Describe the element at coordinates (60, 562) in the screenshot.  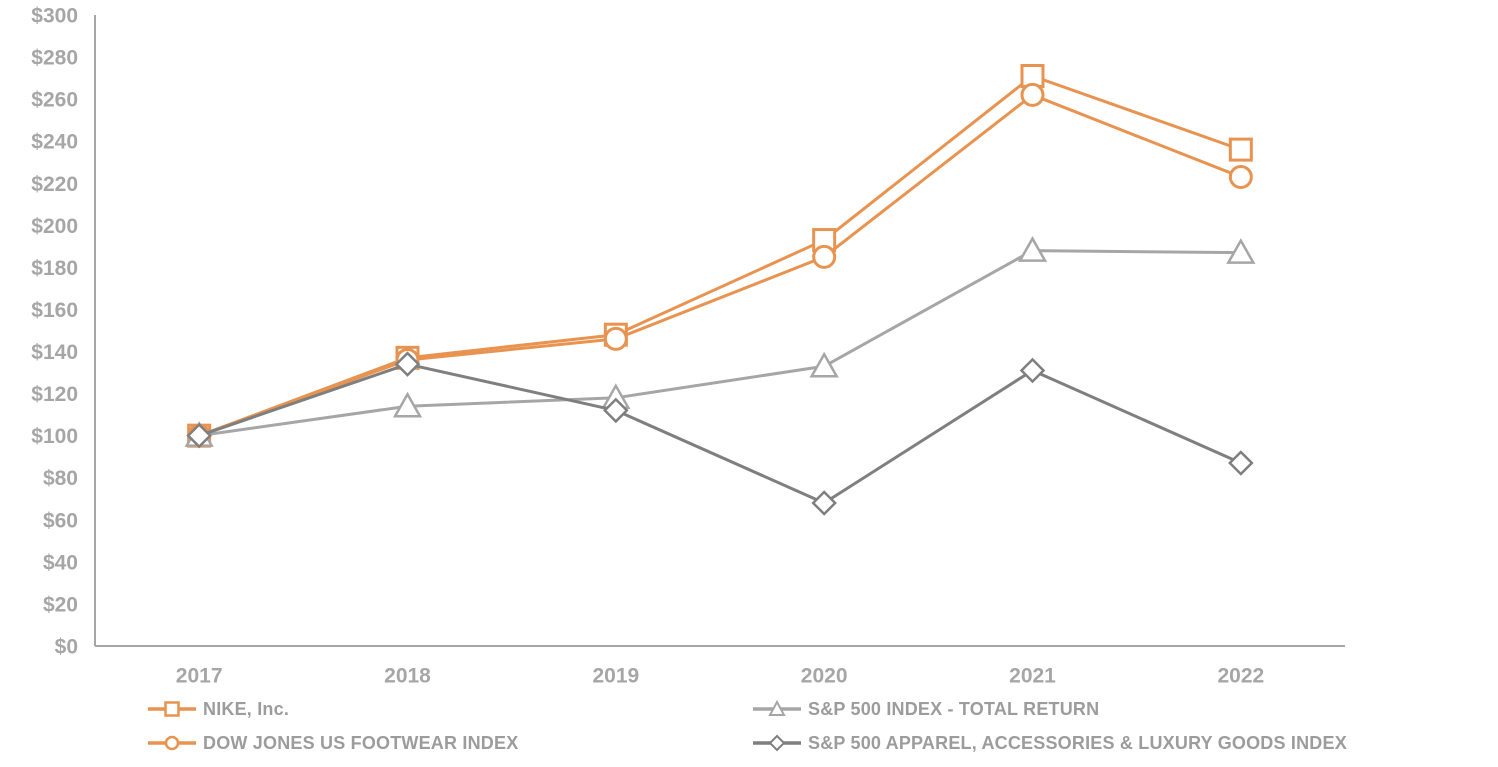
I see `y-tick-label: $40` at that location.